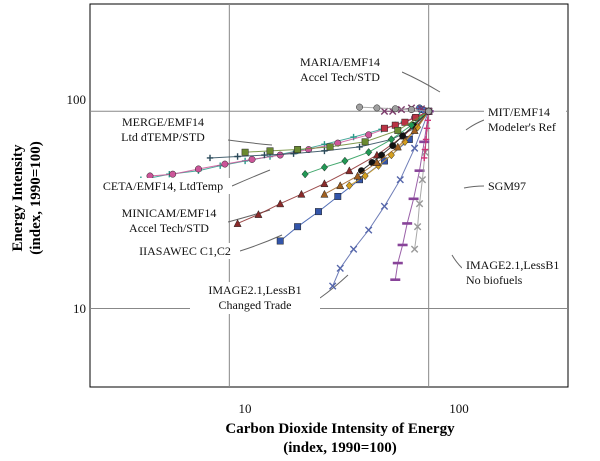 The height and width of the screenshot is (461, 600). What do you see at coordinates (79, 308) in the screenshot?
I see `y-tick-label-10: 10` at bounding box center [79, 308].